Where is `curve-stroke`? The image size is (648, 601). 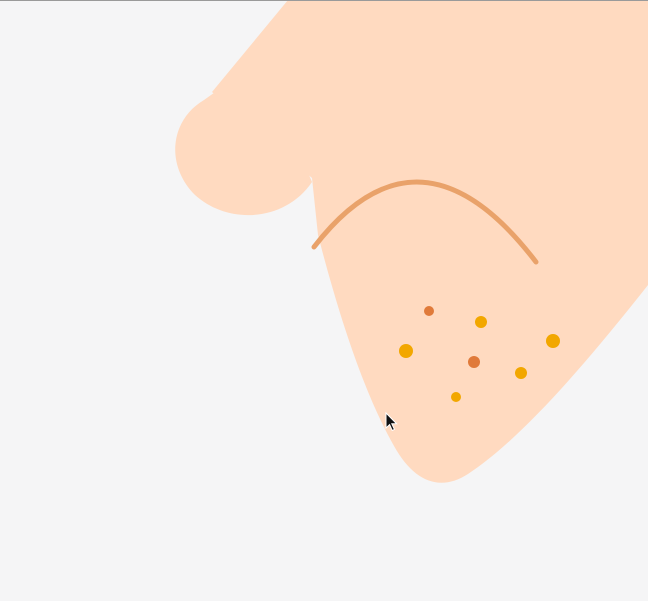 curve-stroke is located at coordinates (425, 222).